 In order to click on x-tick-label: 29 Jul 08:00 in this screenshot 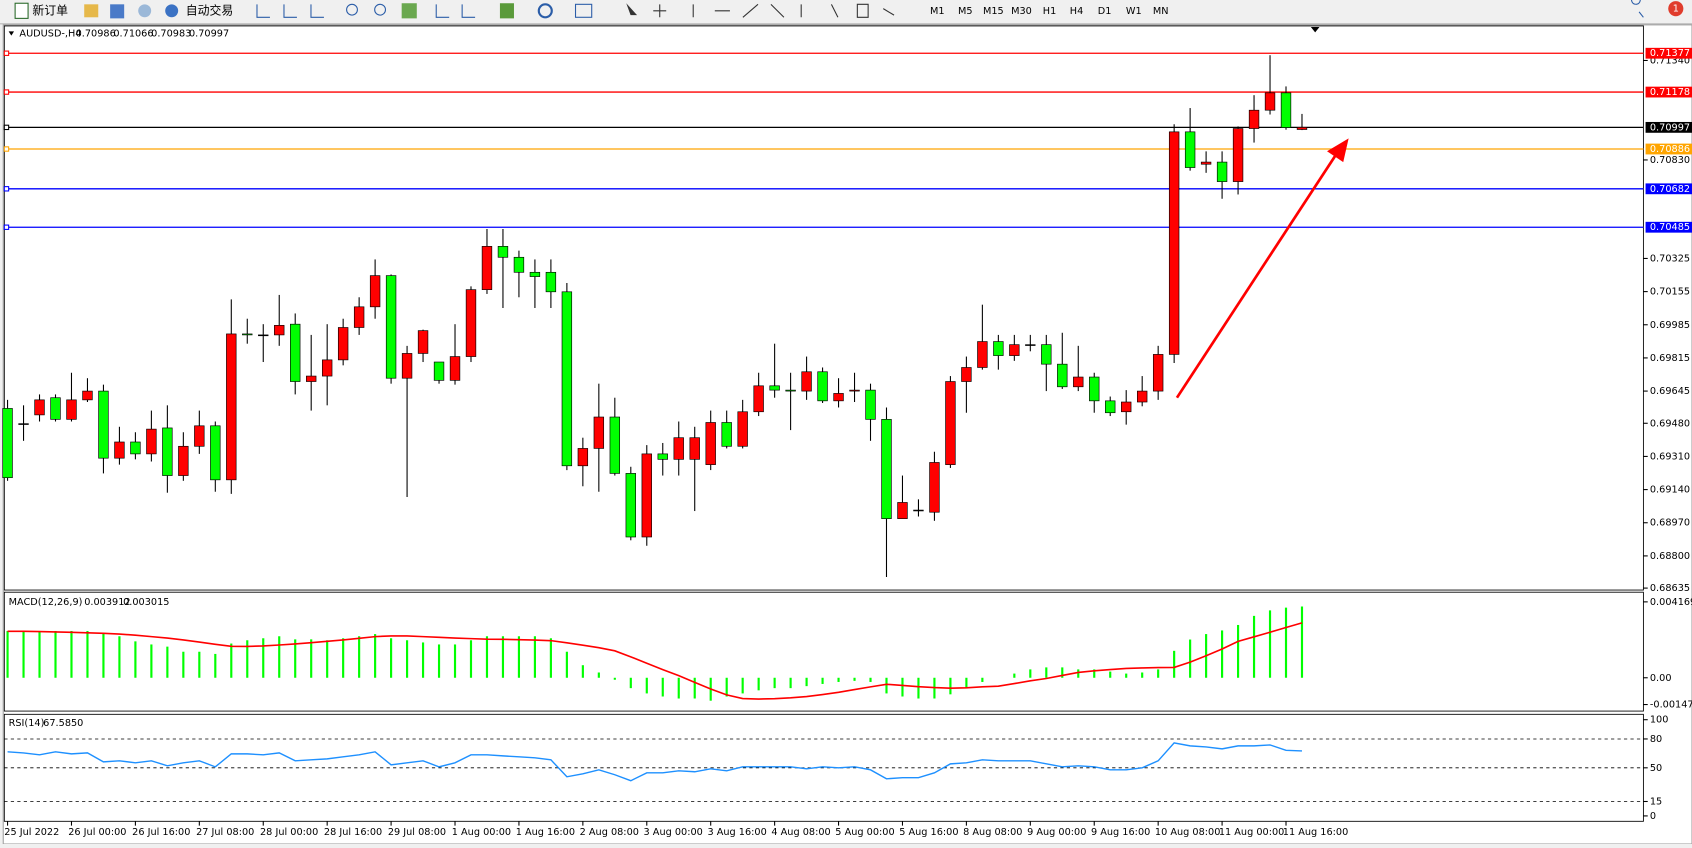, I will do `click(417, 832)`.